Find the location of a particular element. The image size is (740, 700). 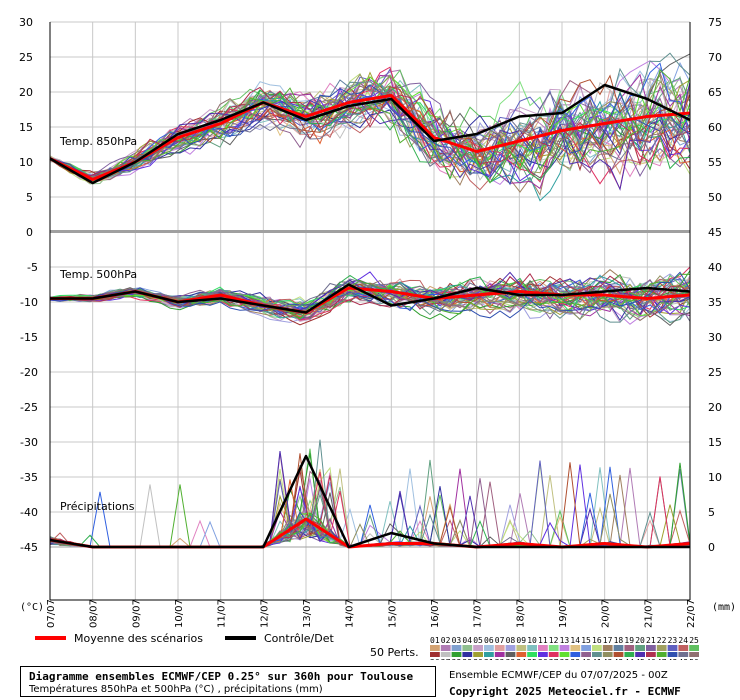

legend-pert-number: 48 is located at coordinates (673, 659).